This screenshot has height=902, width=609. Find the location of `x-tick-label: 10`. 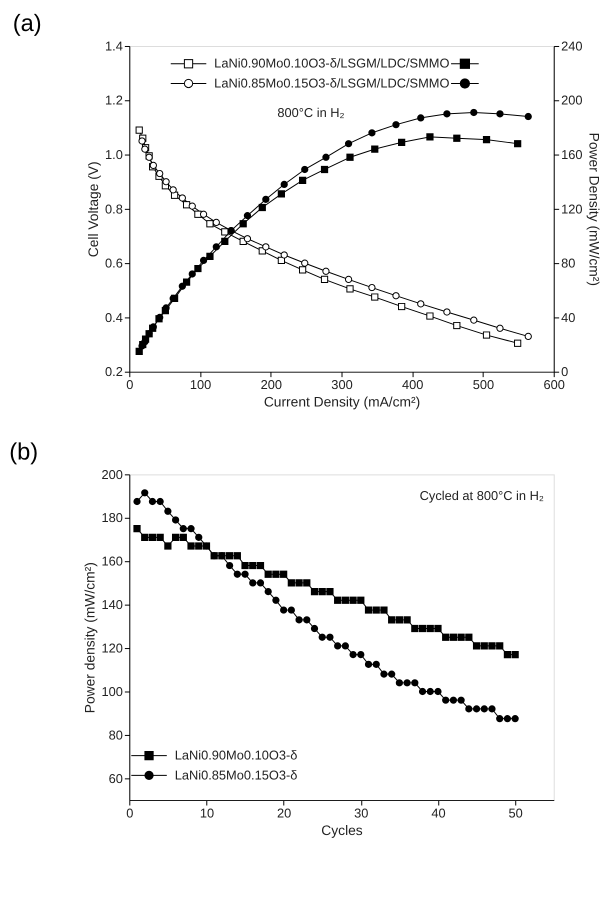

x-tick-label: 10 is located at coordinates (207, 812).